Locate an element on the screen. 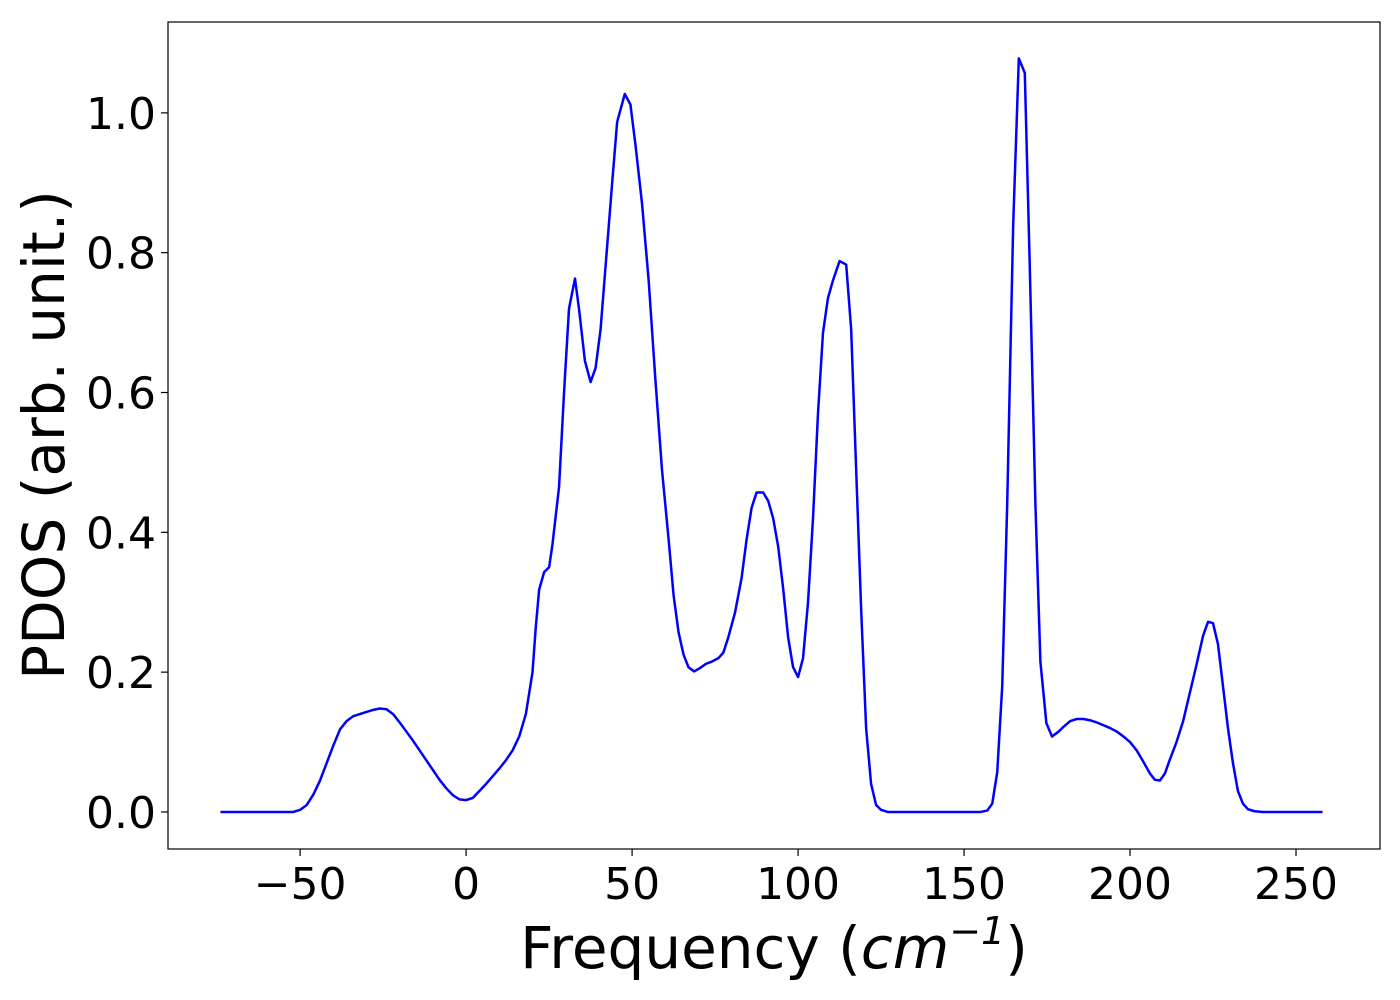 The image size is (1400, 1000). x-tick-label: −50 is located at coordinates (300, 884).